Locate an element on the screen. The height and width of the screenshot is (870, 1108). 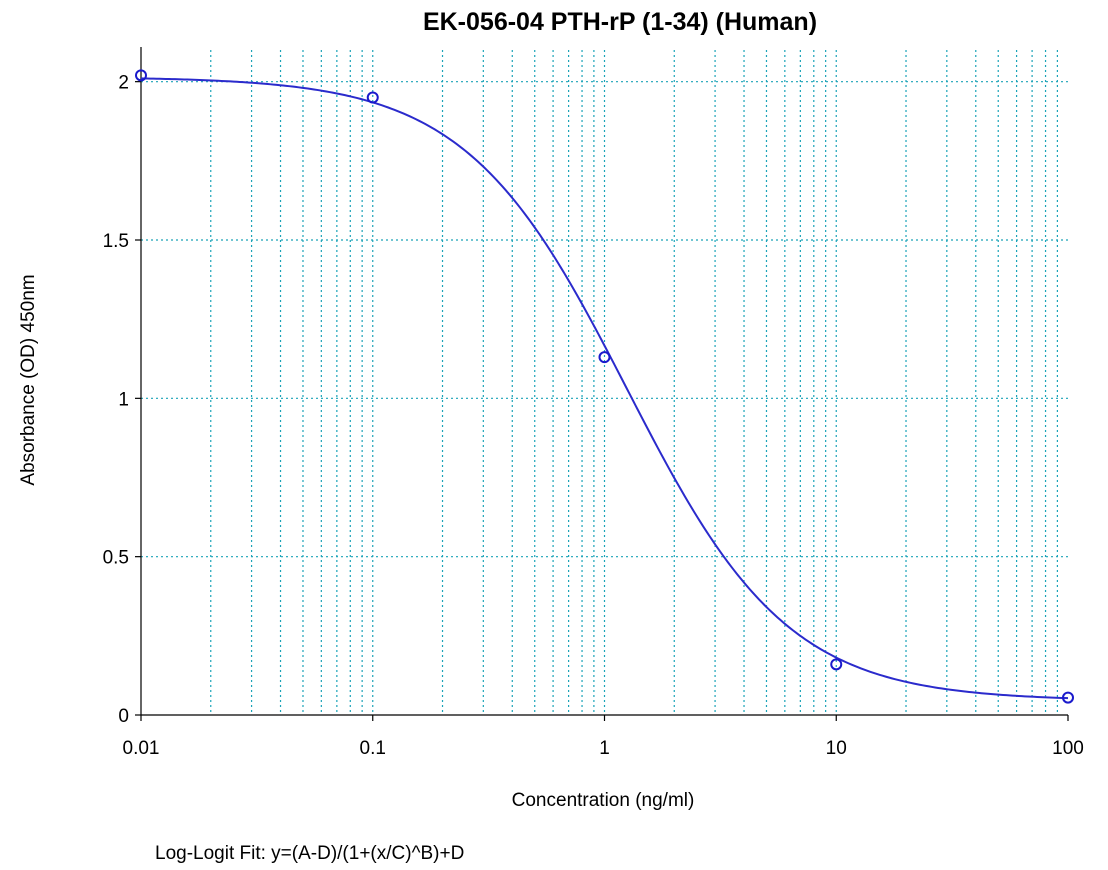
y-tick-labels: 0 0.5 1 1.5 2 is located at coordinates (116, 400).